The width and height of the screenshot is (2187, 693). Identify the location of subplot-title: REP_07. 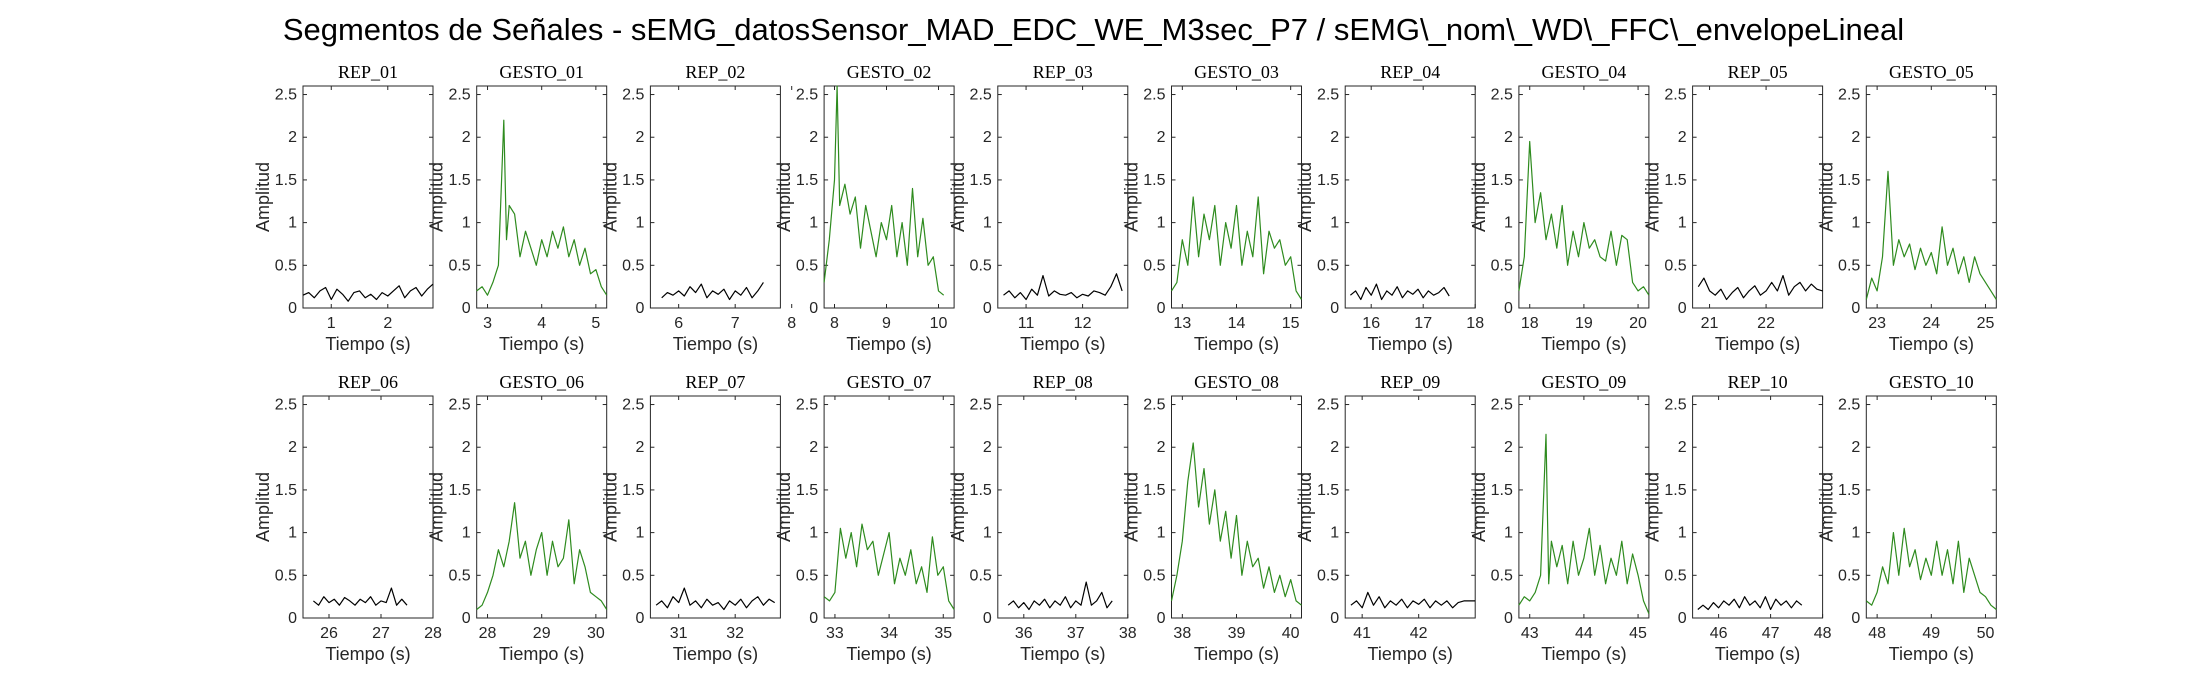
(715, 382).